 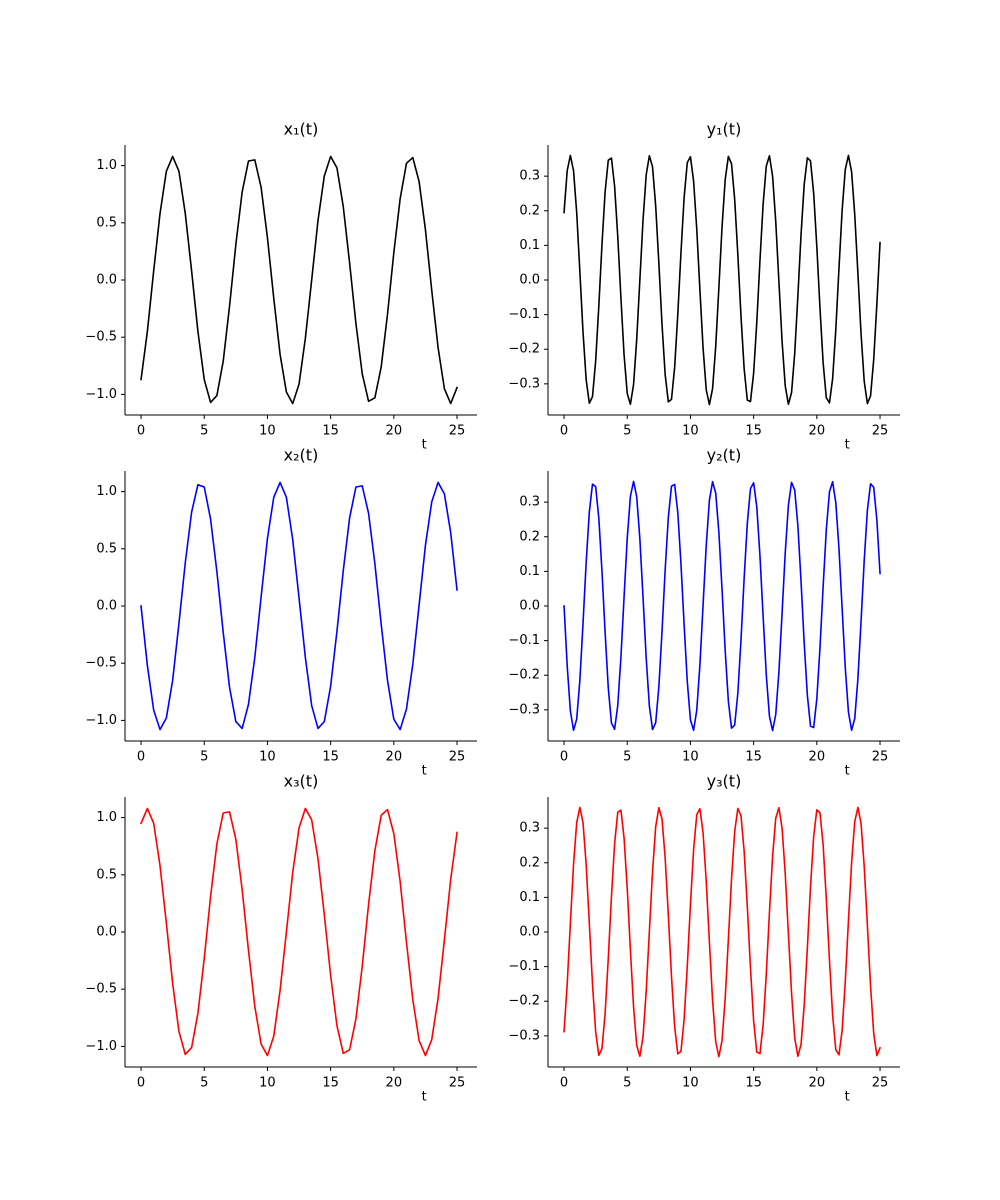 What do you see at coordinates (724, 455) in the screenshot?
I see `subplot-title: y₂(t)` at bounding box center [724, 455].